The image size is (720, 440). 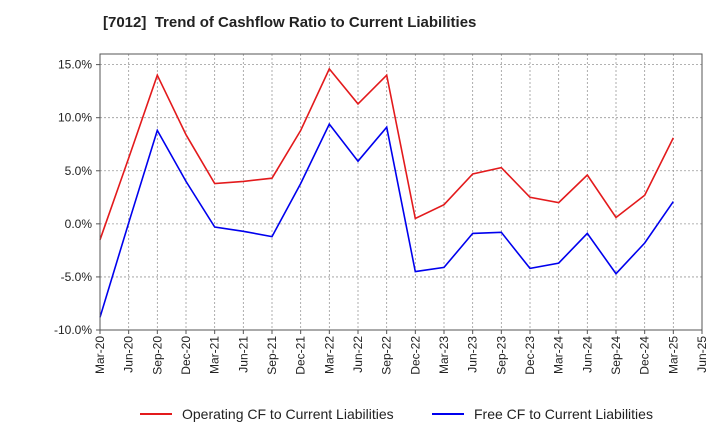 What do you see at coordinates (79, 171) in the screenshot?
I see `y-tick-label: 5.0%` at bounding box center [79, 171].